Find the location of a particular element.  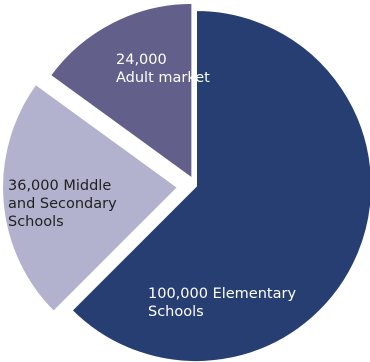

pie-slice-label-line: and Secondary is located at coordinates (62, 204).